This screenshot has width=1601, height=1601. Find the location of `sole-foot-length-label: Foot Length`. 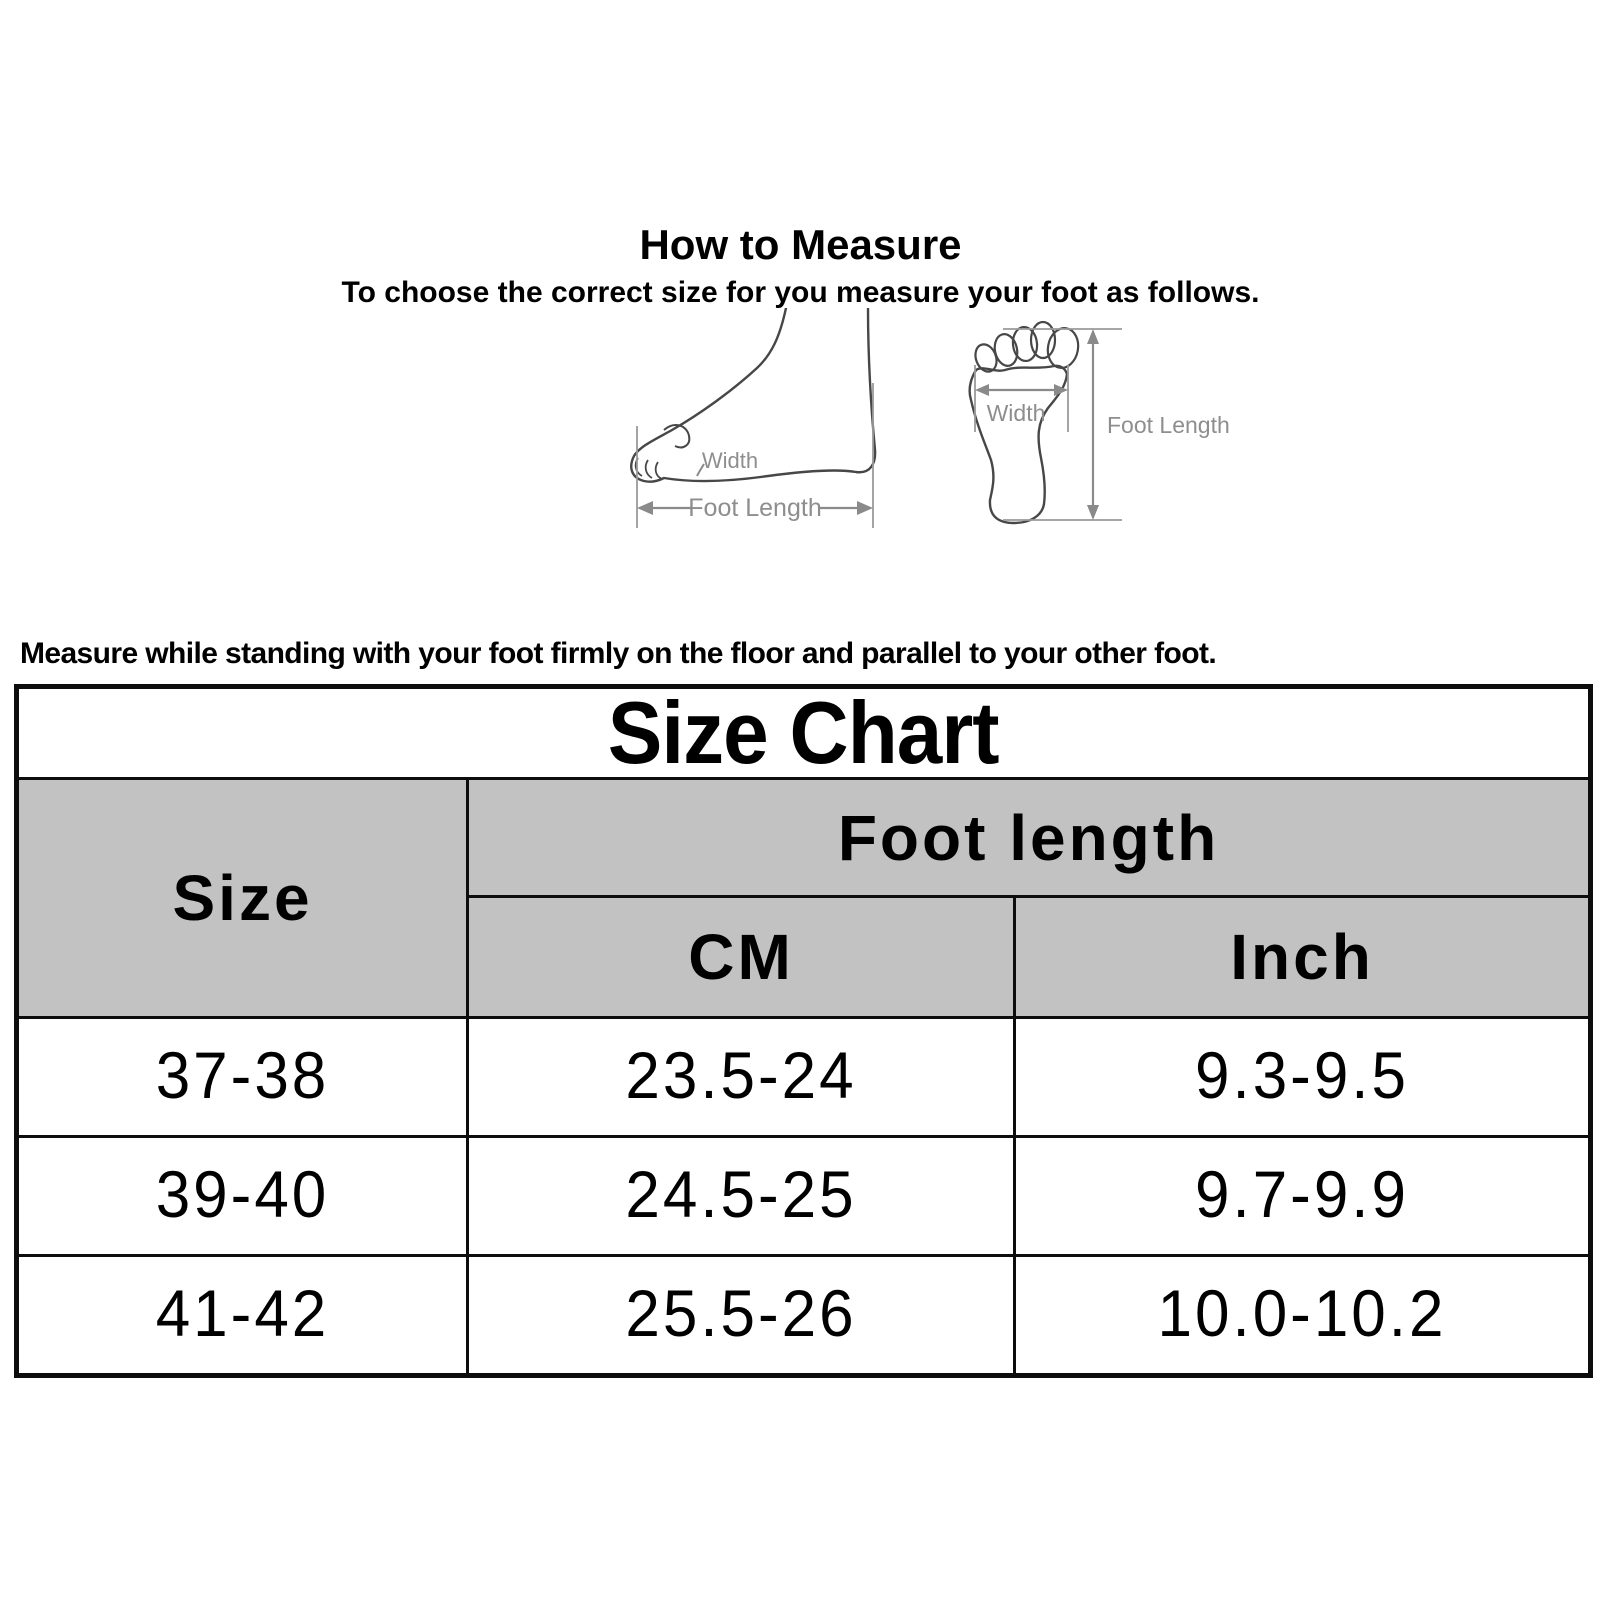

sole-foot-length-label: Foot Length is located at coordinates (1168, 425).